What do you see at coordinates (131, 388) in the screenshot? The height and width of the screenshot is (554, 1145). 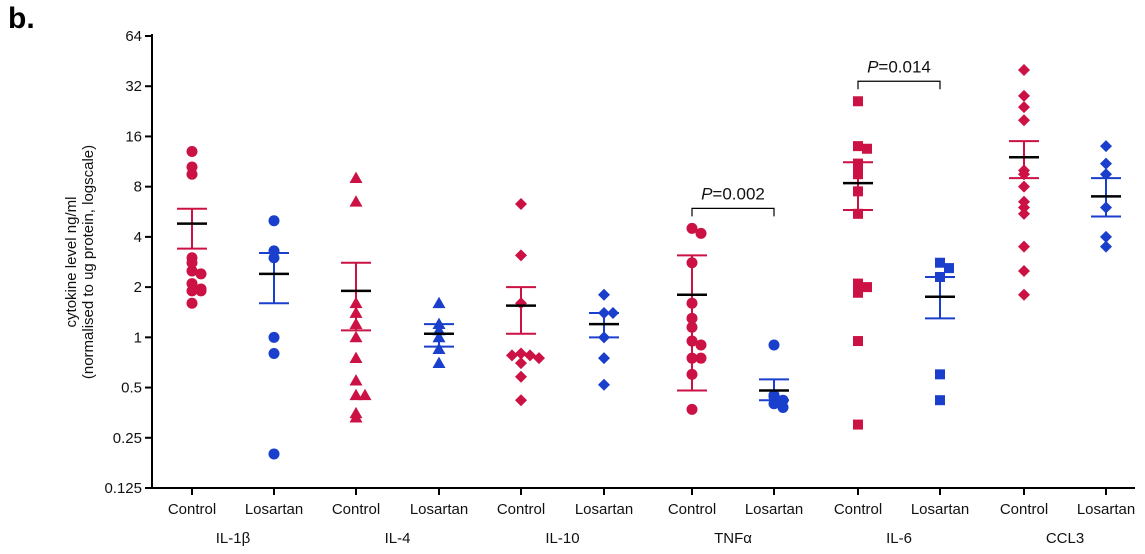 I see `y-tick-label: 0.5` at bounding box center [131, 388].